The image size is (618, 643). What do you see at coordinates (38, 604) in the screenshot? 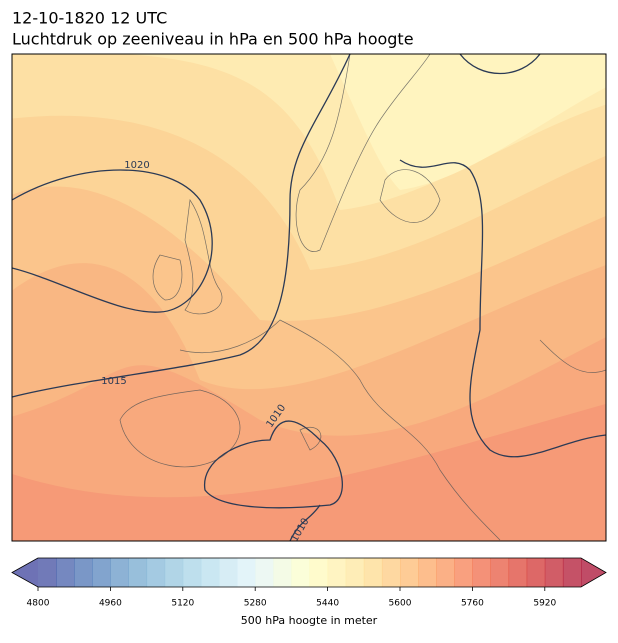
I see `colorbar-tick-label: 4800` at bounding box center [38, 604].